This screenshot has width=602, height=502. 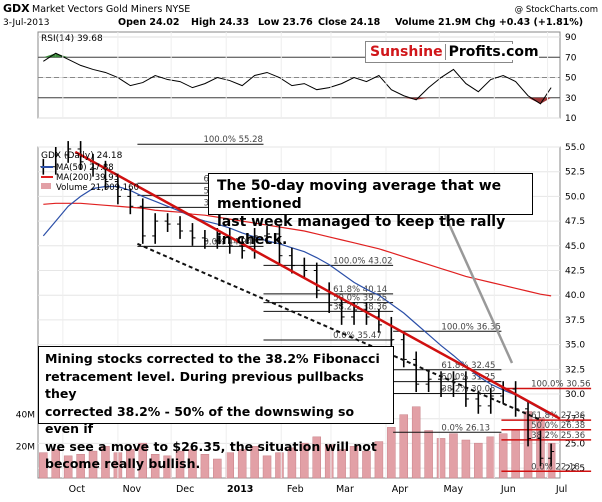 What do you see at coordinates (77, 489) in the screenshot?
I see `month-label-0: Oct` at bounding box center [77, 489].